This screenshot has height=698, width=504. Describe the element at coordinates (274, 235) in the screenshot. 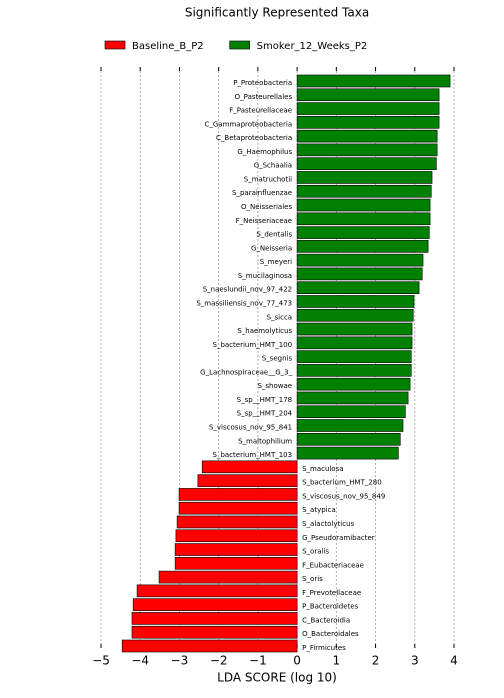

I see `category-label: S_dentalis` at that location.